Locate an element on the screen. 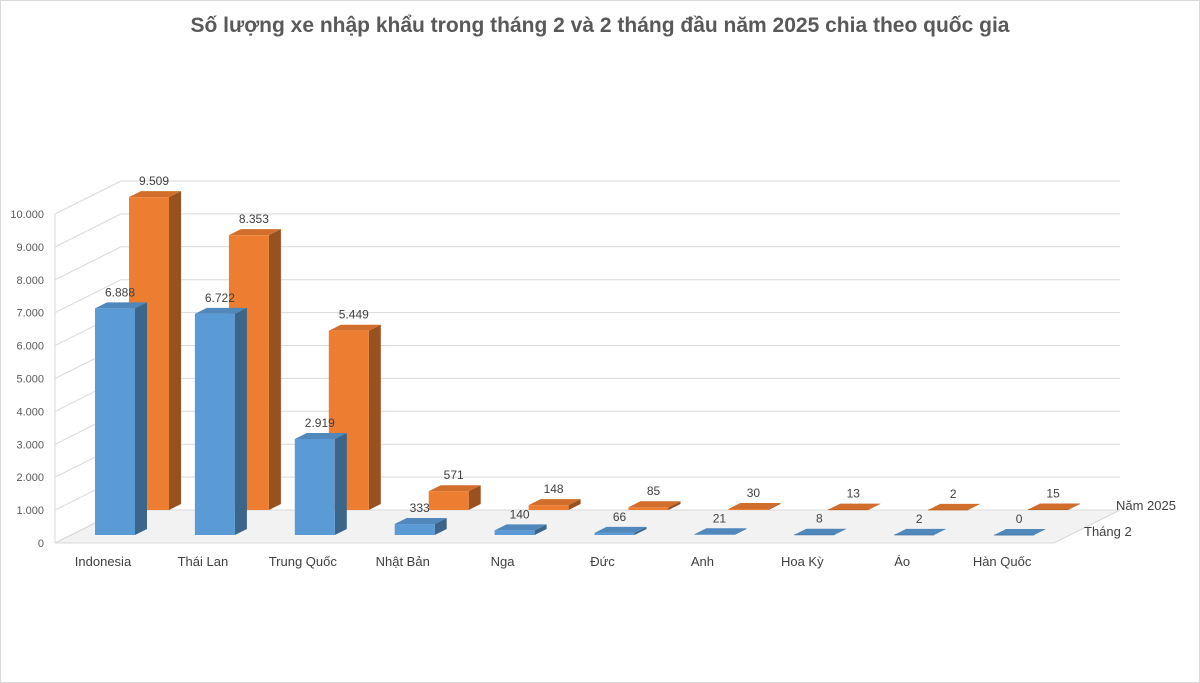  x-category-label: Anh is located at coordinates (702, 561).